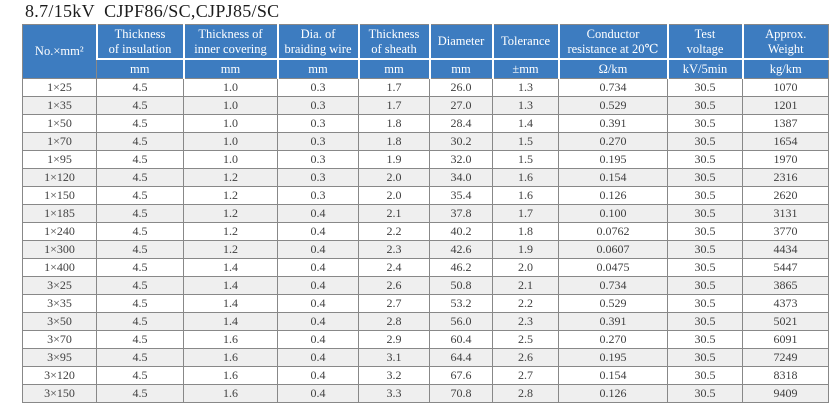 The image size is (830, 404). Describe the element at coordinates (59, 195) in the screenshot. I see `spec-cell: 1×150` at that location.